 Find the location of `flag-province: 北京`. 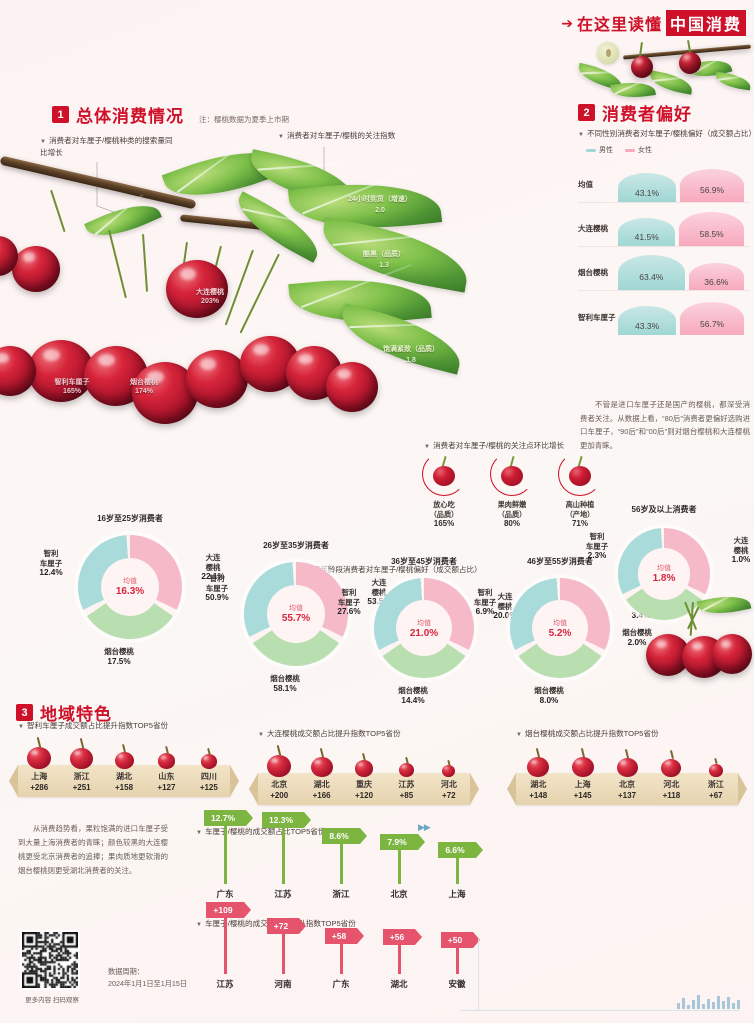

flag-province: 北京 is located at coordinates (399, 894).